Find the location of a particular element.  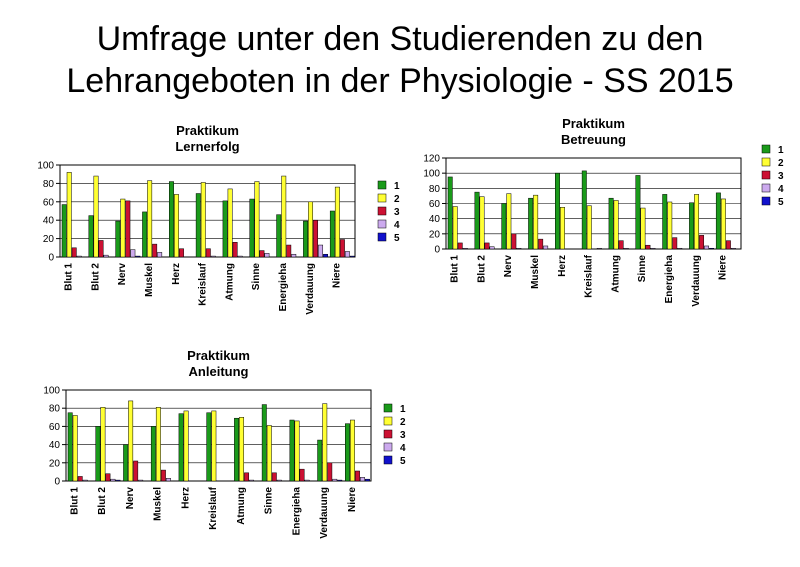

bar-muskel-s1 is located at coordinates (531, 223).